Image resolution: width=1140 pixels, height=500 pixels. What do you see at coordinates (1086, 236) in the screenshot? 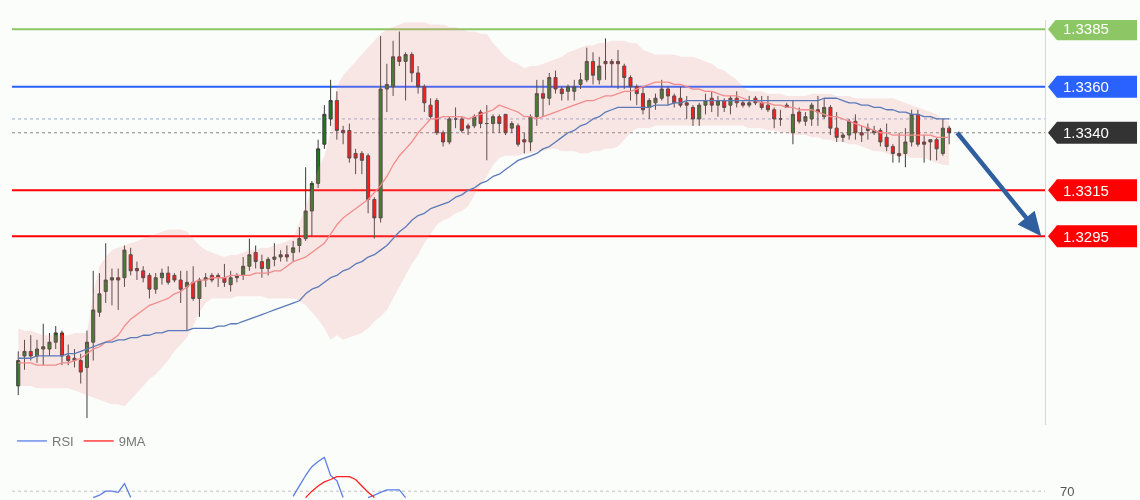
I see `y-tick-label: 1.3295` at bounding box center [1086, 236].